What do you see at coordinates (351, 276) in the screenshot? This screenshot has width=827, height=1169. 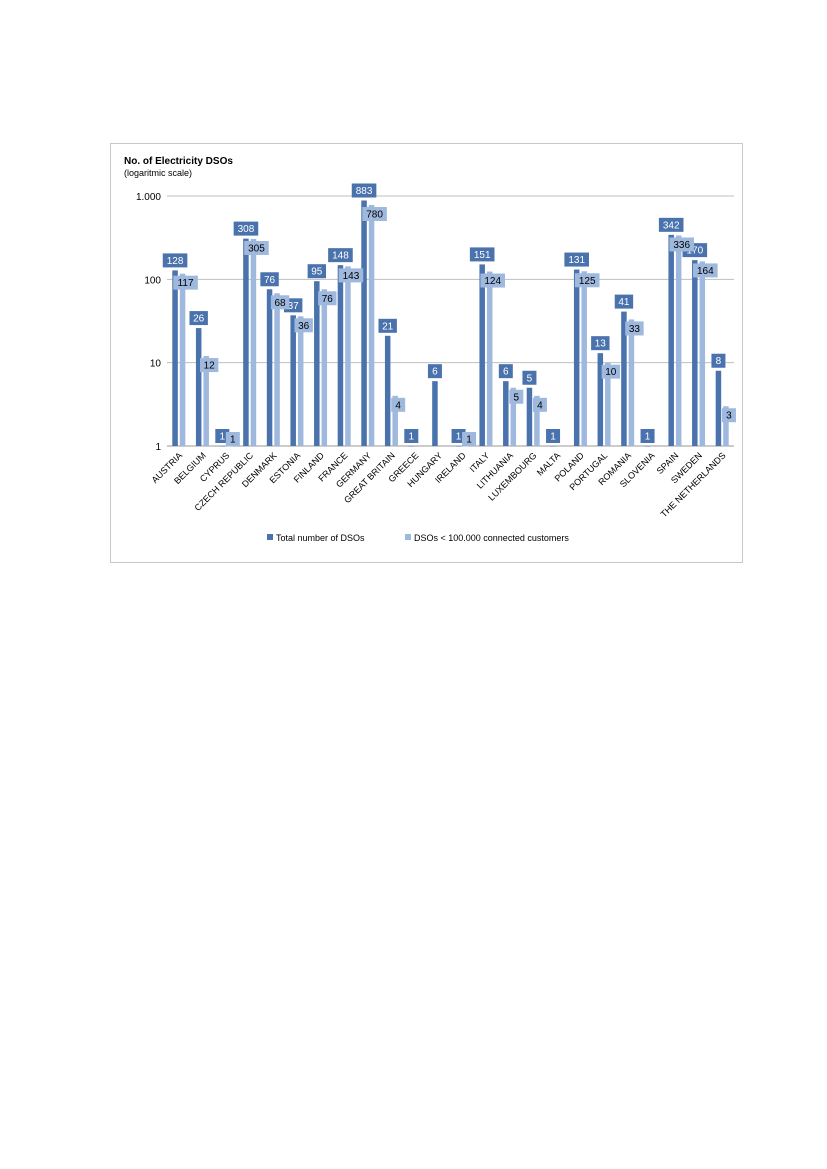 I see `svg-text: 143` at bounding box center [351, 276].